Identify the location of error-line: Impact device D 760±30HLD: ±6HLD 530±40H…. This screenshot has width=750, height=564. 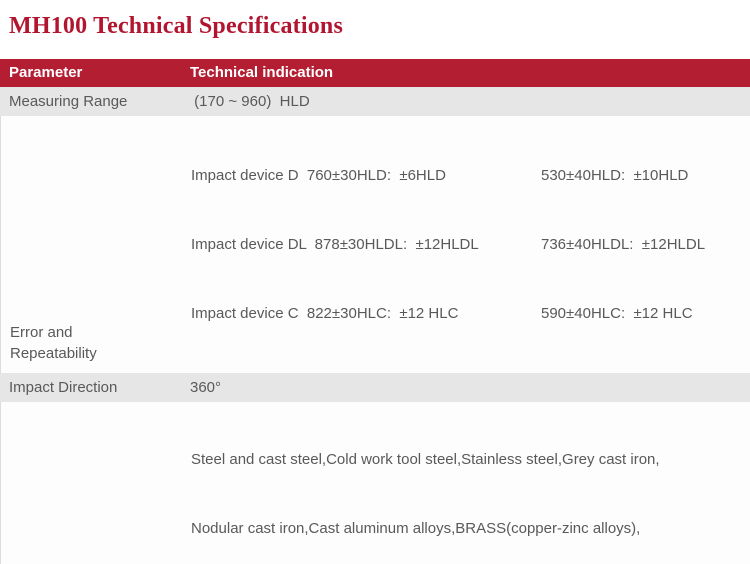
(466, 175).